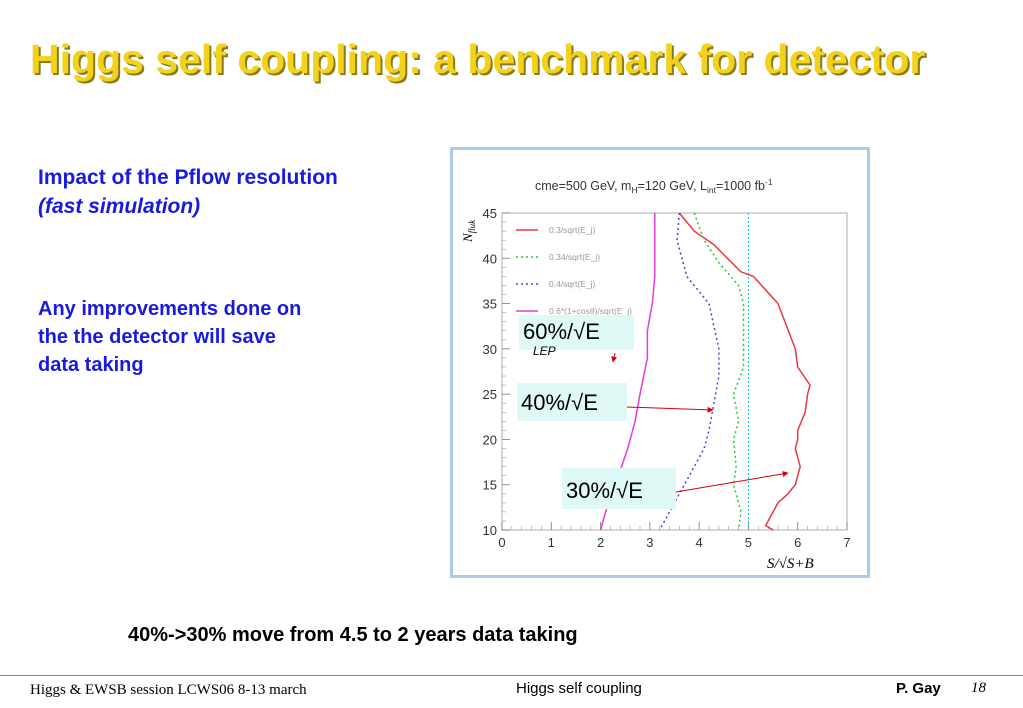 This screenshot has width=1023, height=708. What do you see at coordinates (168, 690) in the screenshot?
I see `footer-session: Higgs & EWSB session LCWS06 8-13 march` at bounding box center [168, 690].